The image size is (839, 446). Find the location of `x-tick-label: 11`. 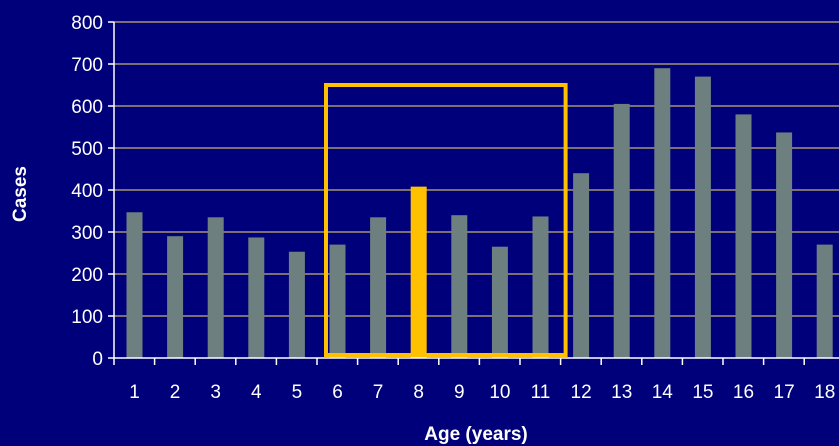

x-tick-label: 11 is located at coordinates (541, 392).